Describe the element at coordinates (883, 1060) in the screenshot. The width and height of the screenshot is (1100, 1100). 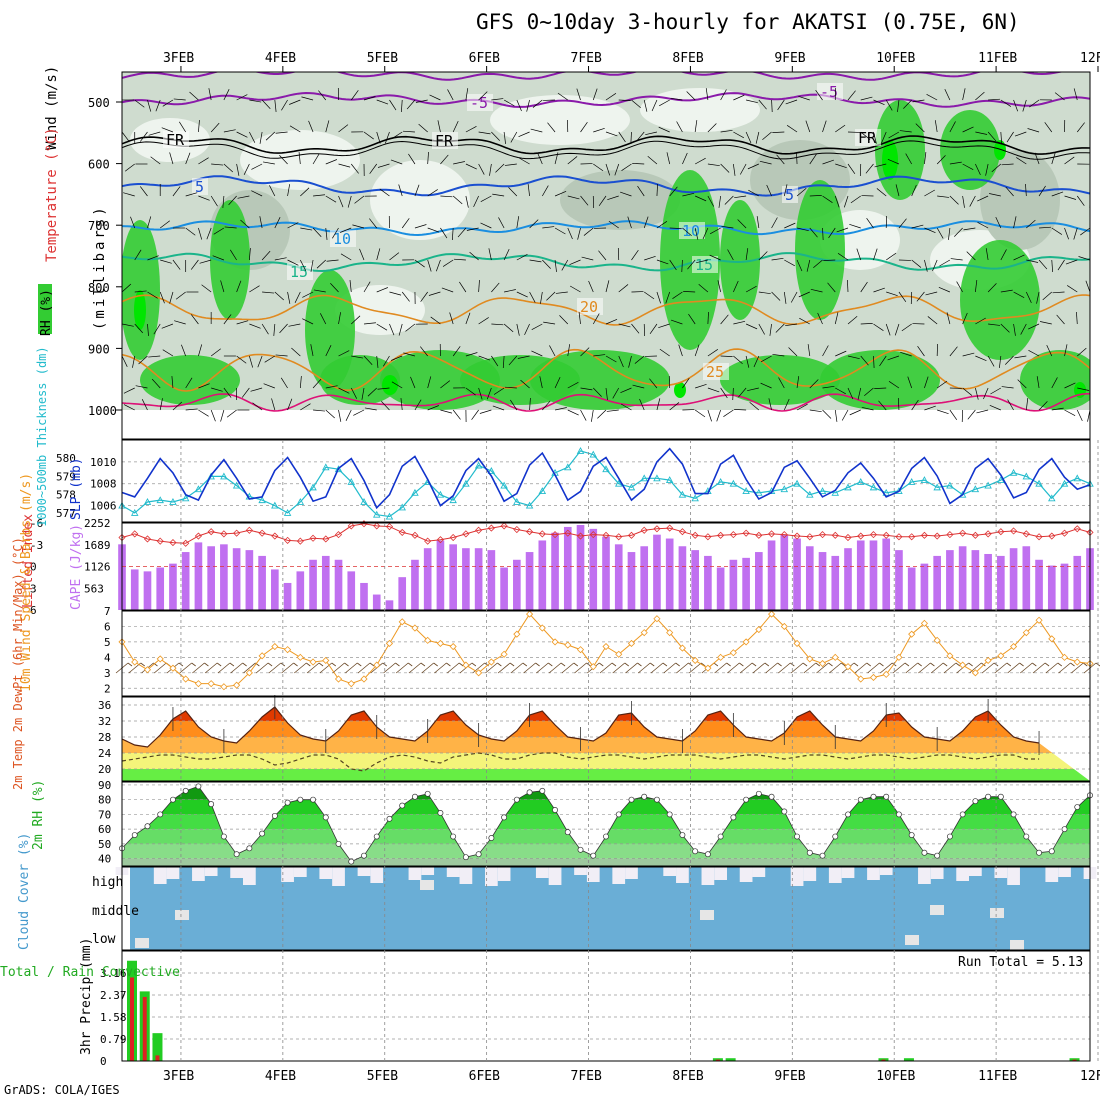
I see `precip-conv-bar` at that location.